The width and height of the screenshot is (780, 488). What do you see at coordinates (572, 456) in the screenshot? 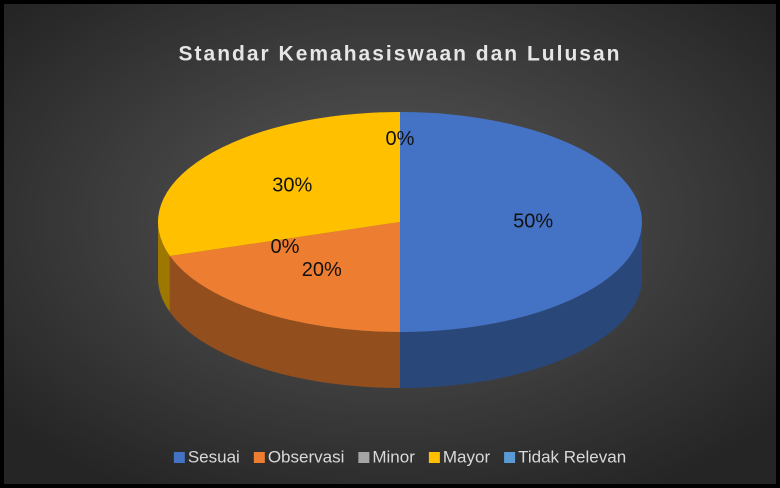
I see `legend-label: Tidak Relevan` at bounding box center [572, 456].